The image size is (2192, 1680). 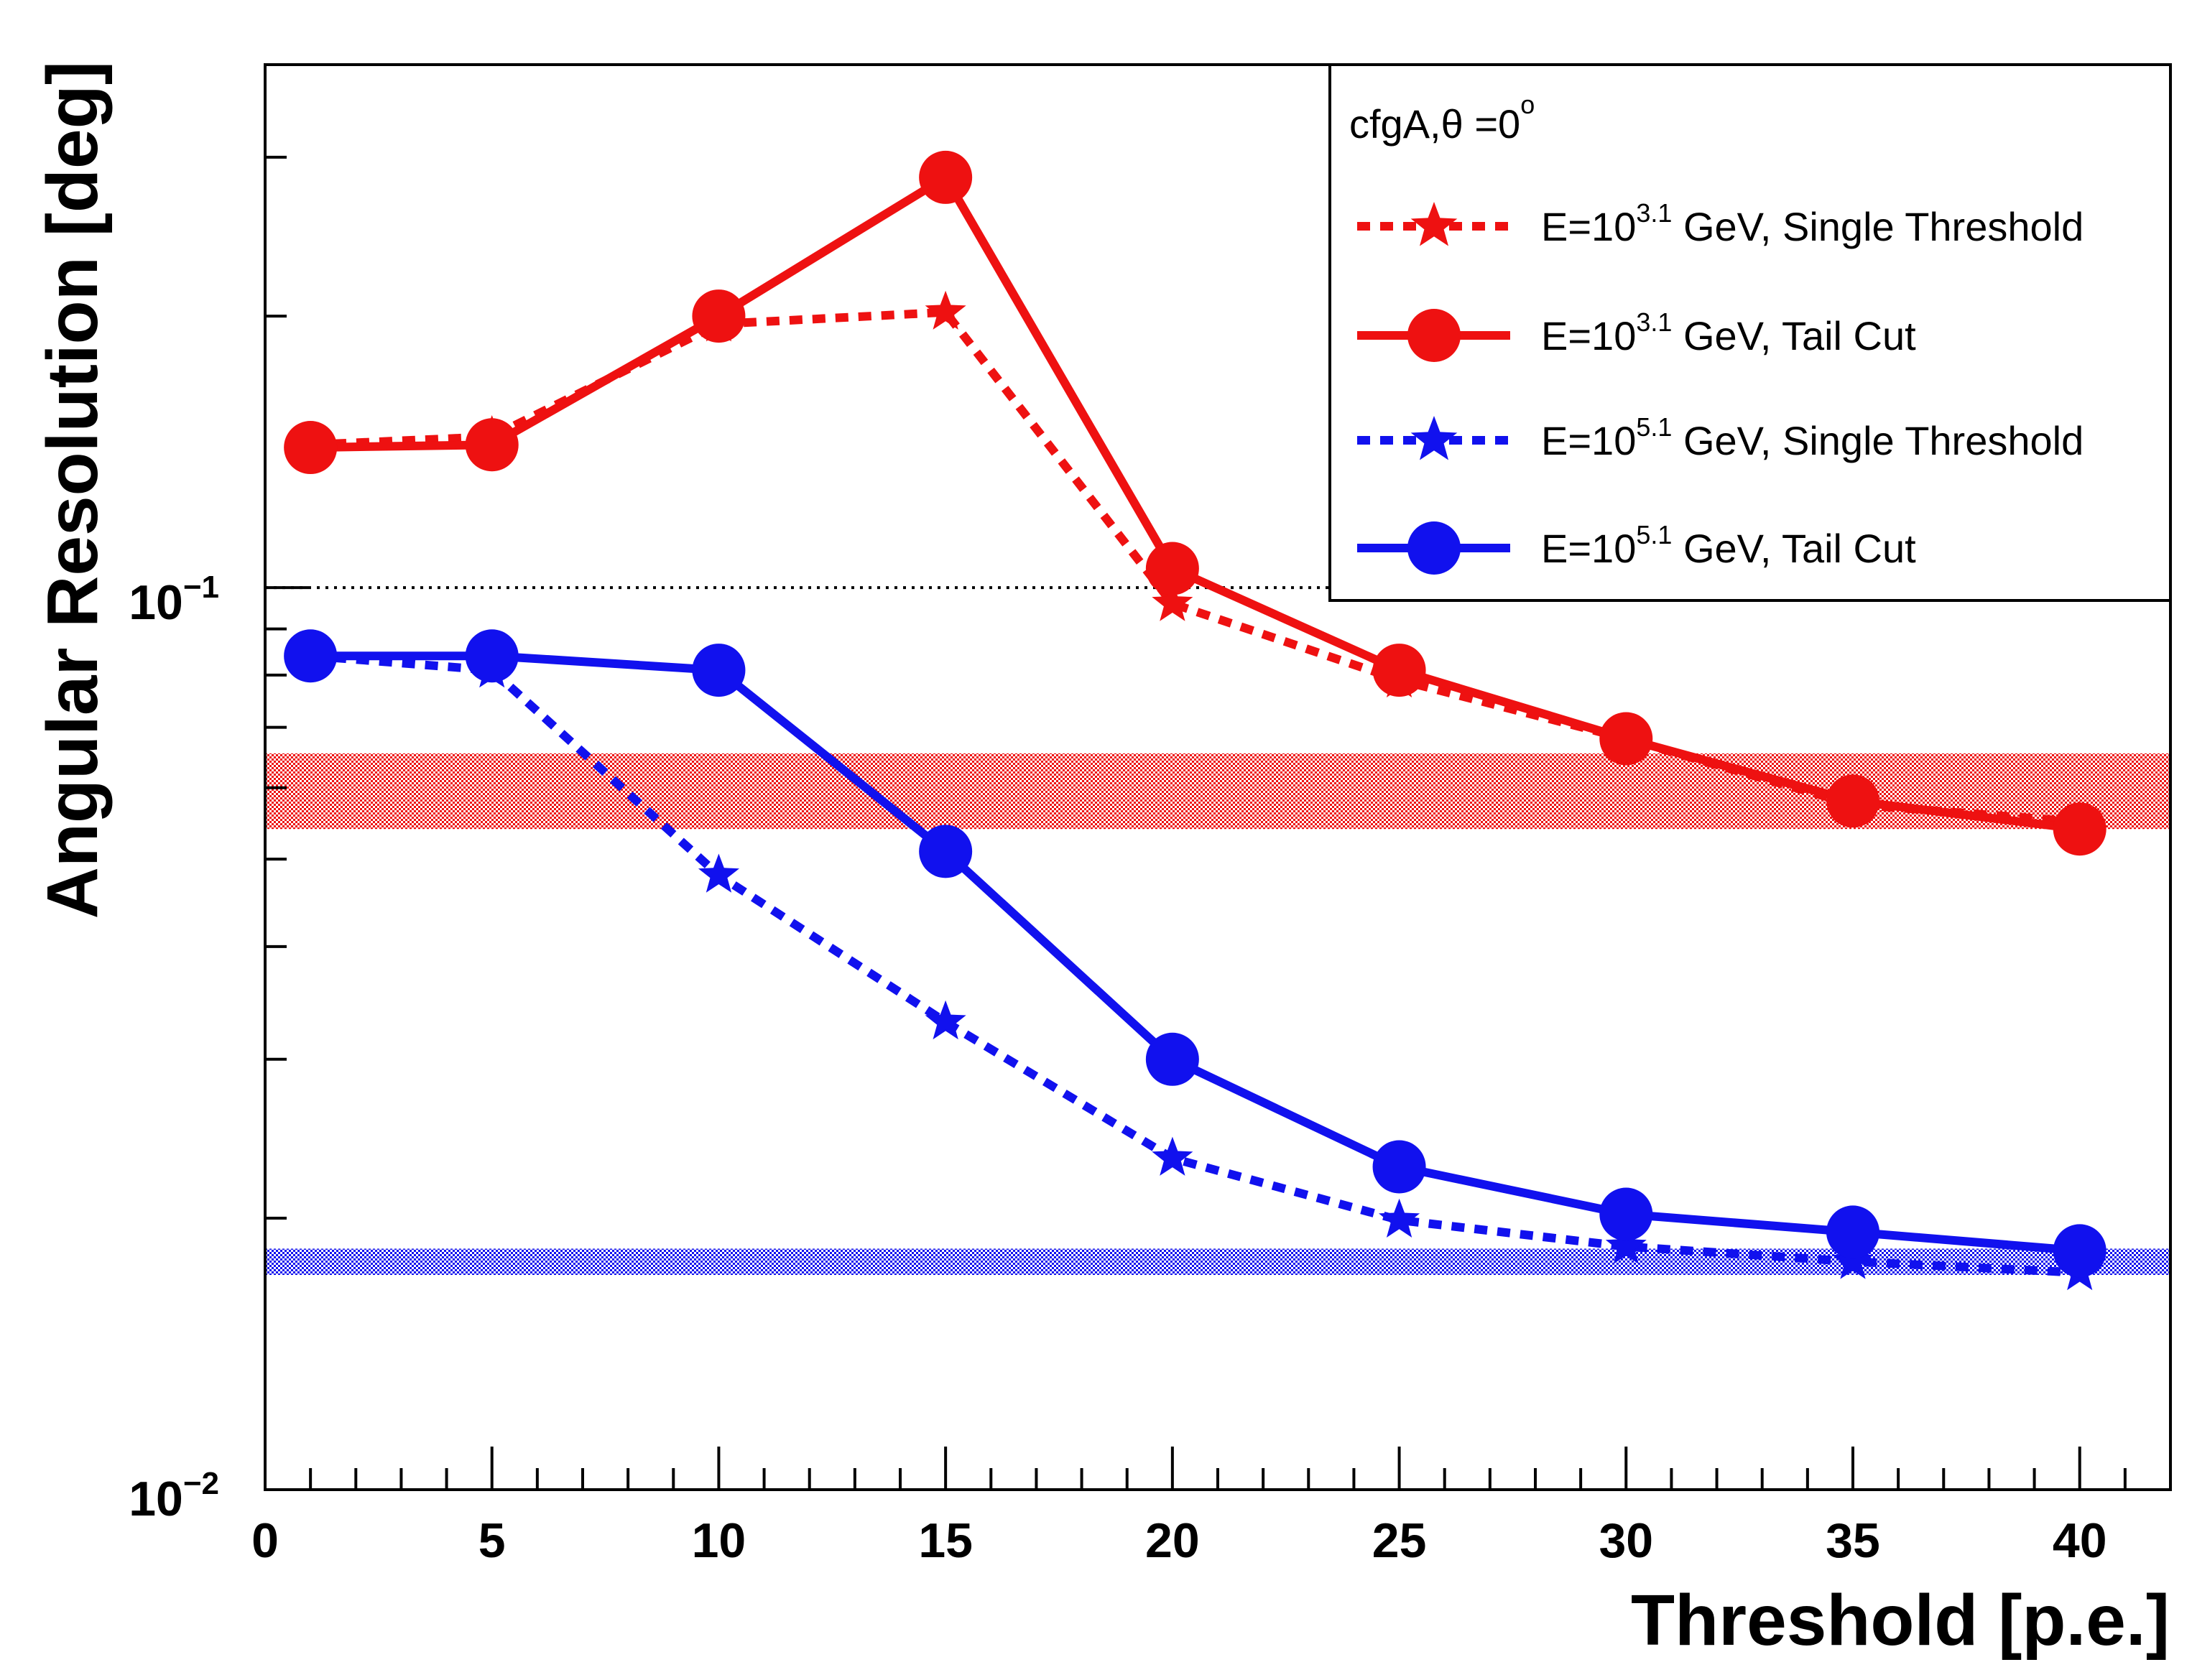 What do you see at coordinates (1172, 1540) in the screenshot?
I see `x-tick-label-20: 20` at bounding box center [1172, 1540].